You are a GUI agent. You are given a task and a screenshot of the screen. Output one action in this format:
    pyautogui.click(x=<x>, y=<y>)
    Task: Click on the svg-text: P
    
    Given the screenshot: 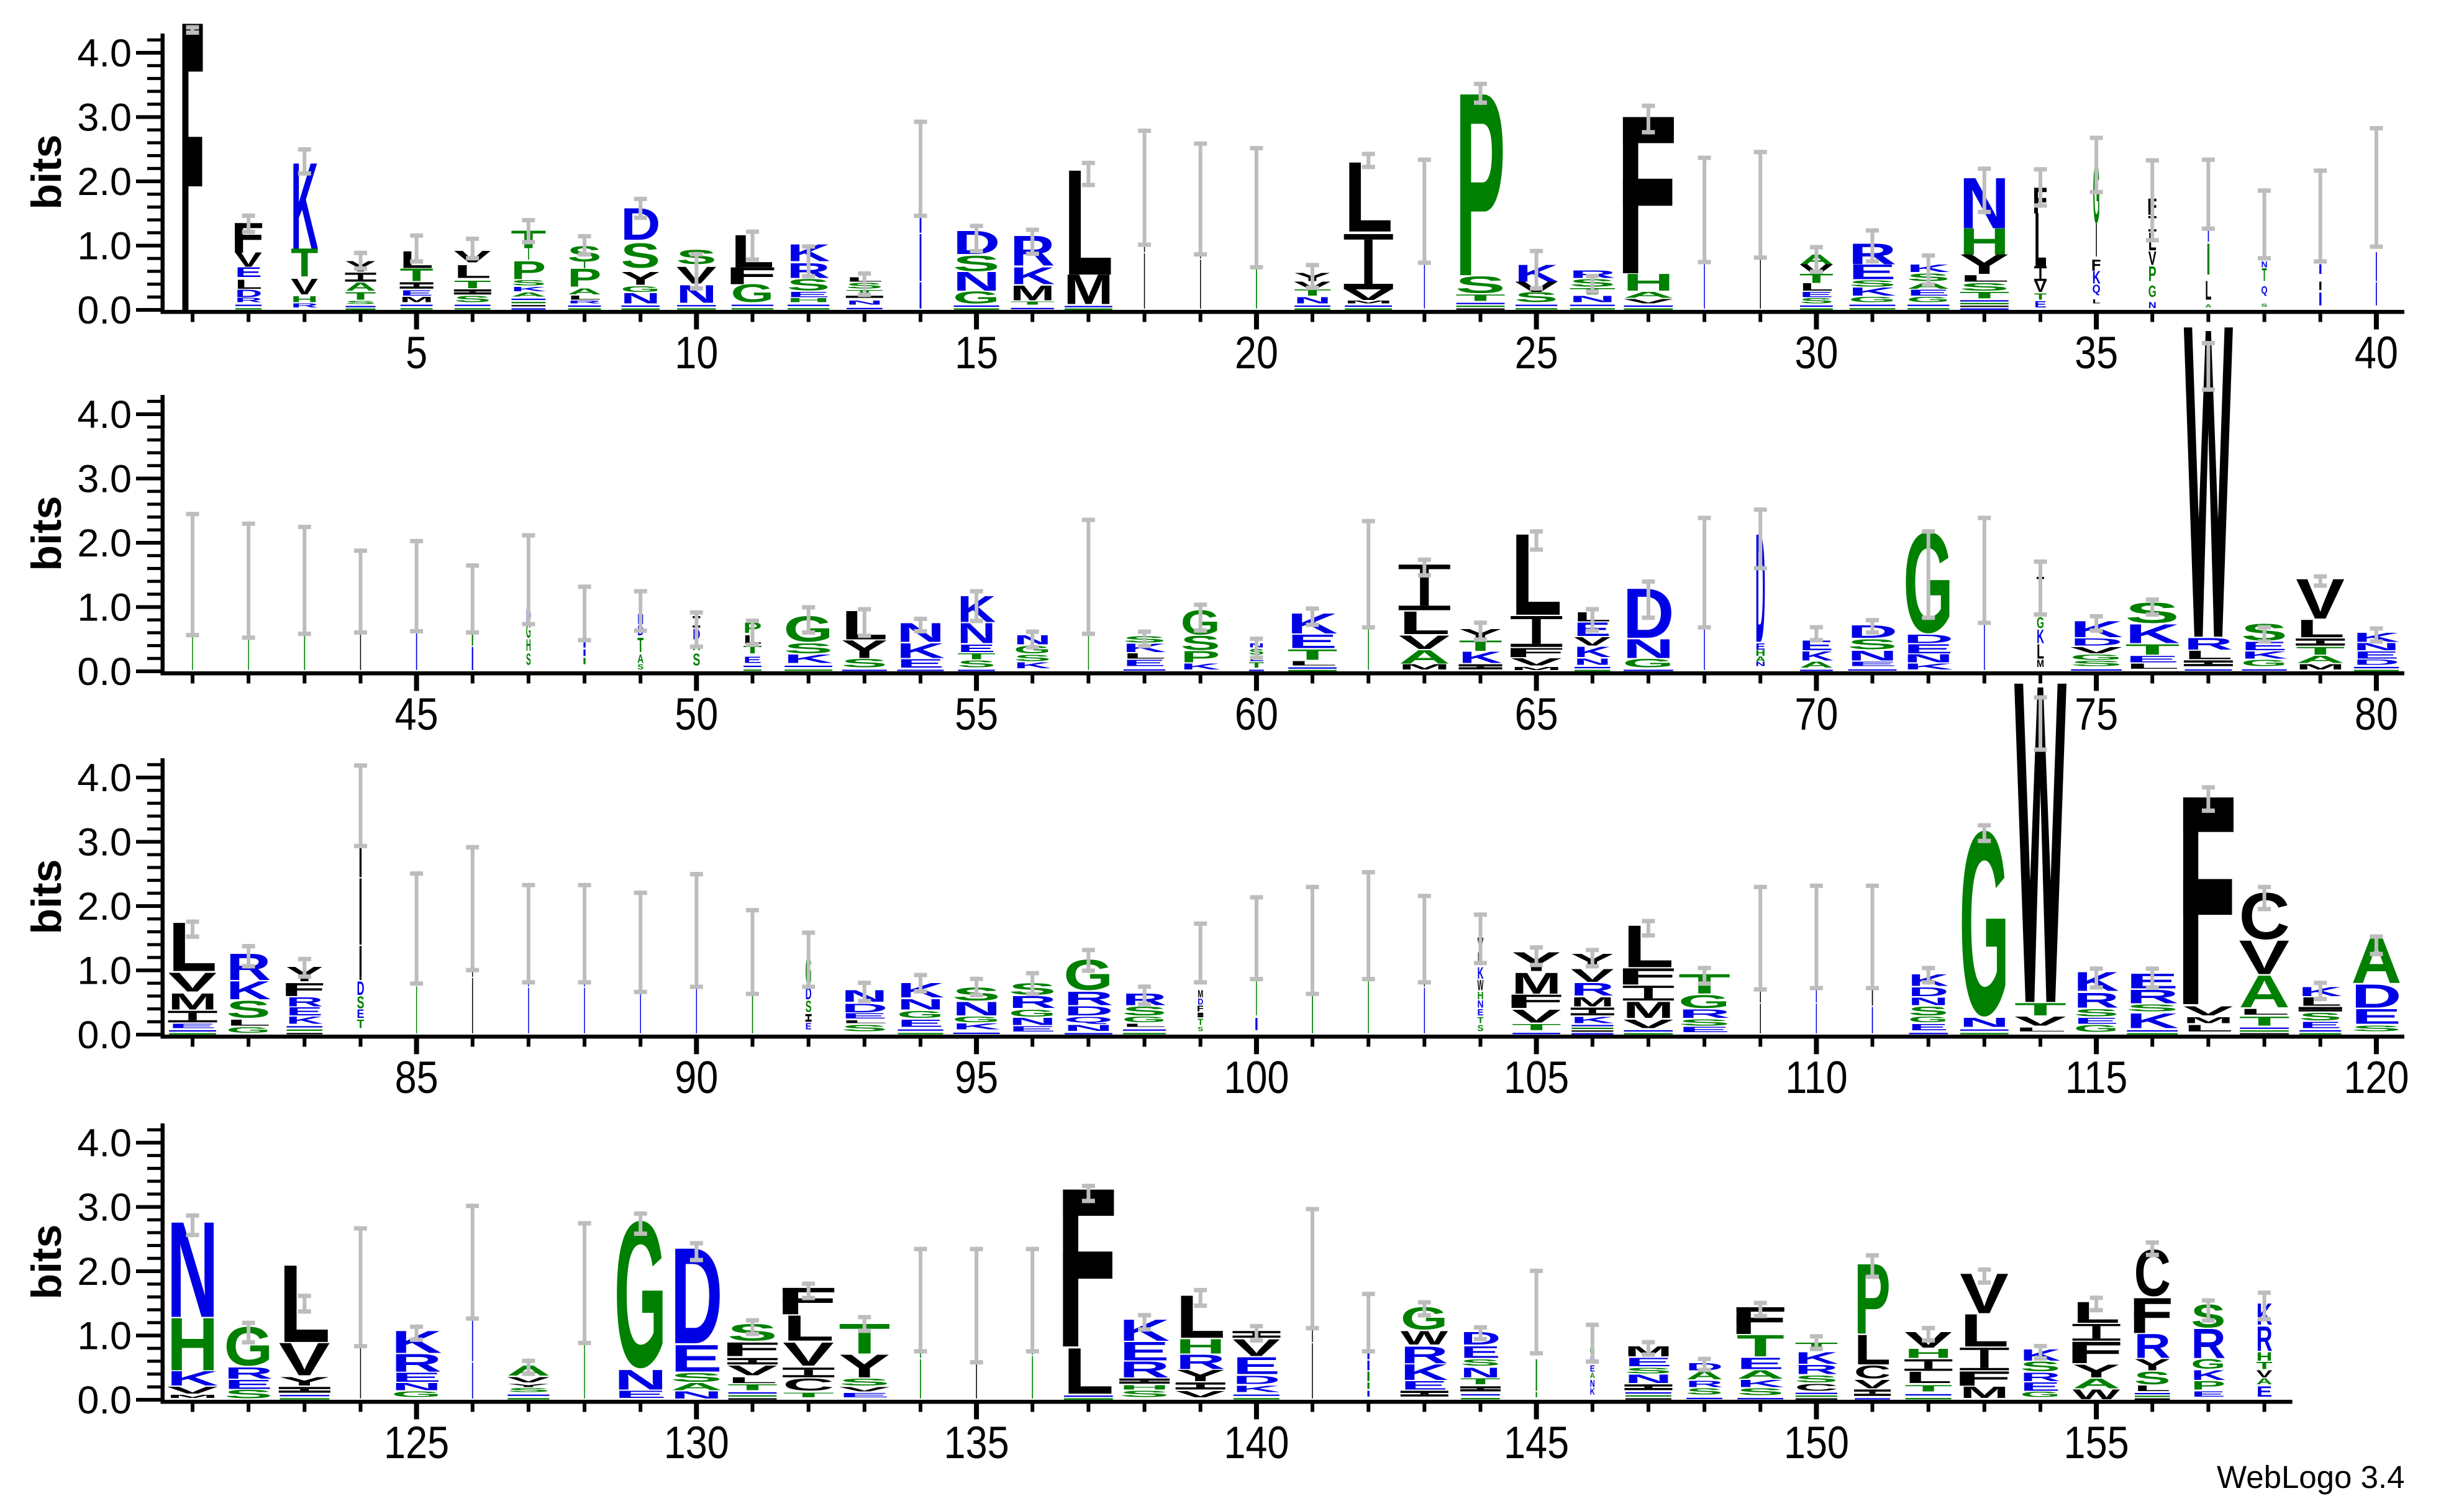 What is the action you would take?
    pyautogui.click(x=1201, y=657)
    